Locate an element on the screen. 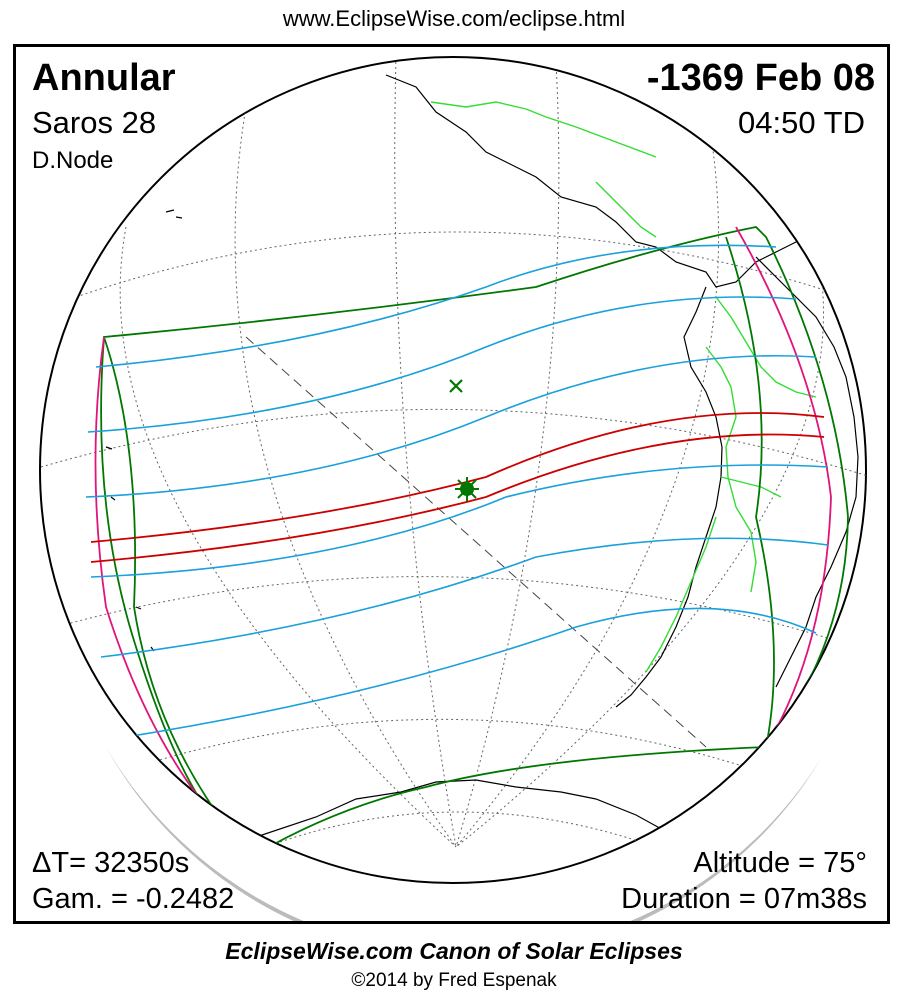 The width and height of the screenshot is (908, 1004). eclipse-time-label: 04:50 TD is located at coordinates (801, 122).